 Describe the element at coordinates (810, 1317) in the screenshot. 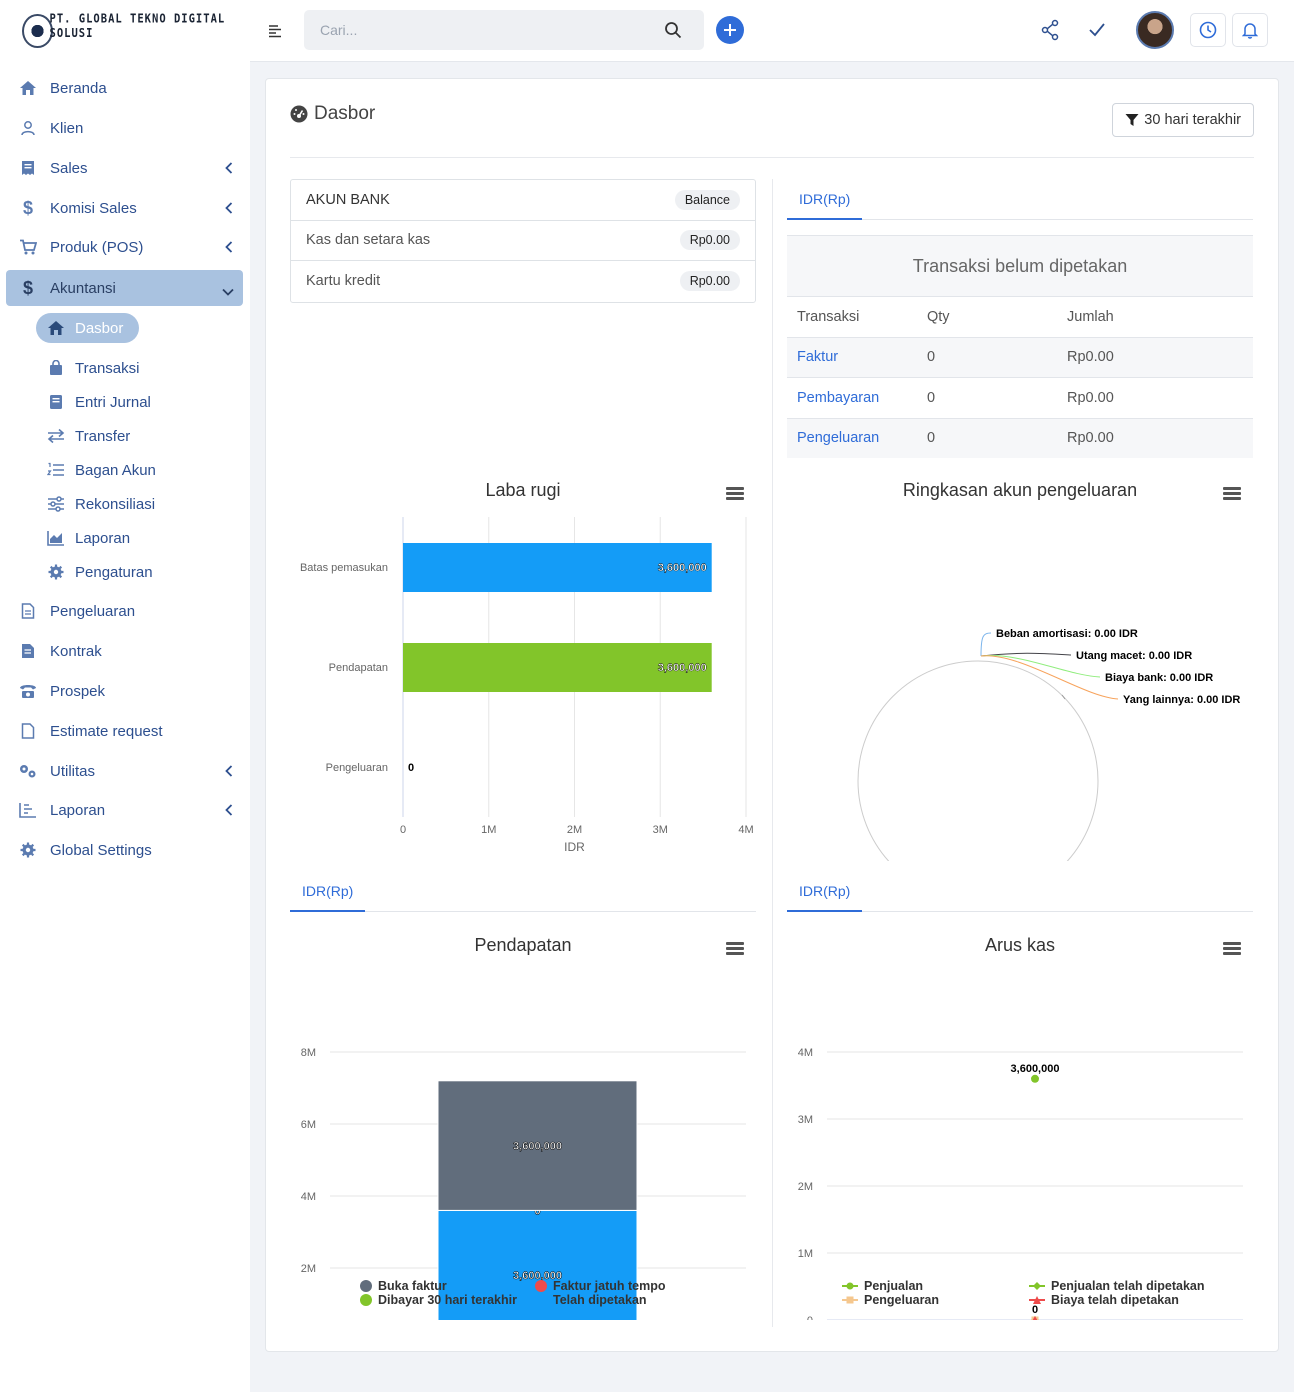

I see `y-tick-label: 0` at that location.